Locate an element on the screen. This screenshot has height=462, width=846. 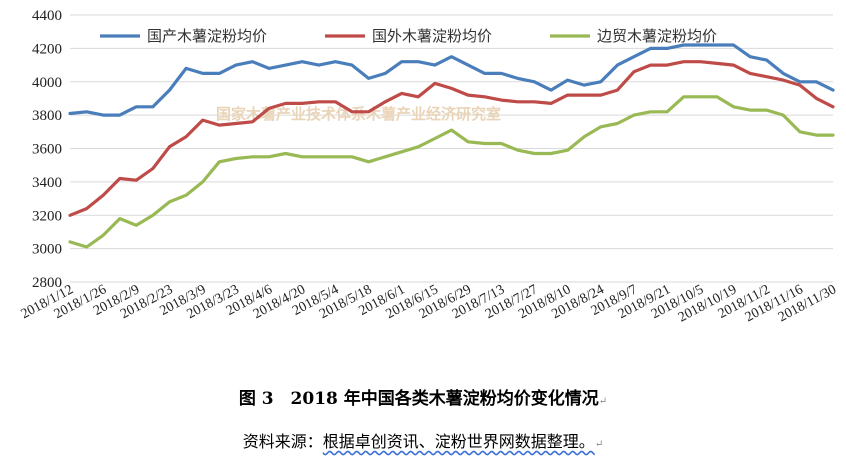
legend-label-1: 国产木薯淀粉均价 is located at coordinates (207, 36).